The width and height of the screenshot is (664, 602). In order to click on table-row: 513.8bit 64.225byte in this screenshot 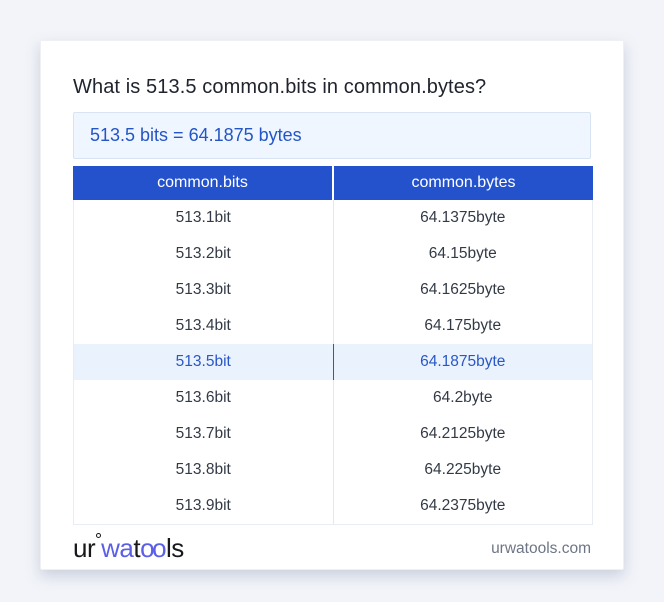, I will do `click(333, 470)`.